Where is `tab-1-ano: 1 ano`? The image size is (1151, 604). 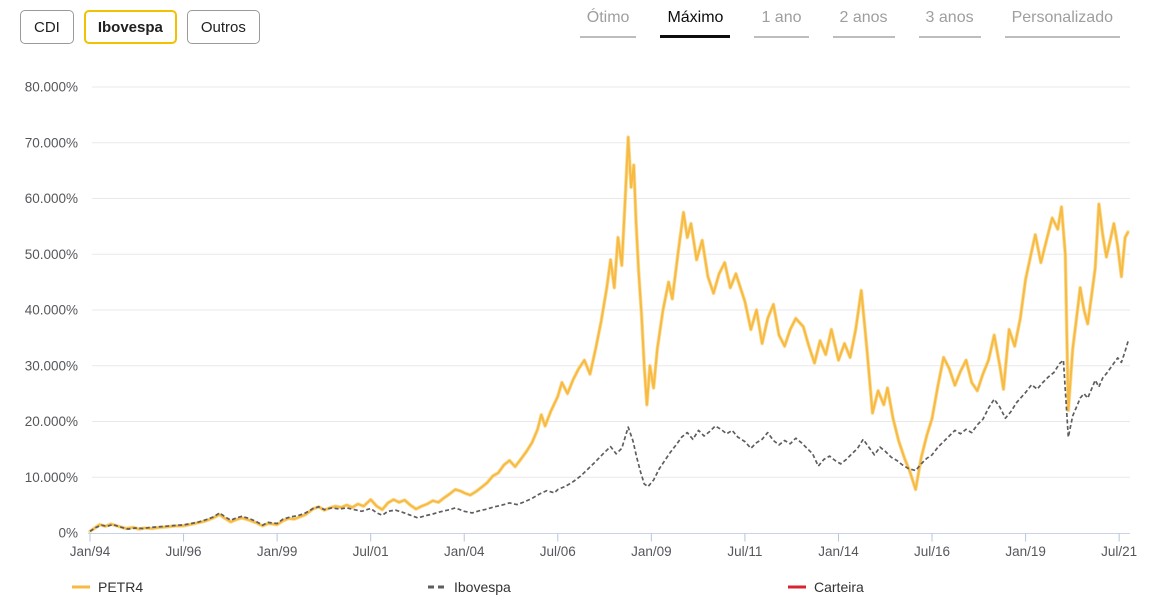
tab-1-ano: 1 ano is located at coordinates (781, 23).